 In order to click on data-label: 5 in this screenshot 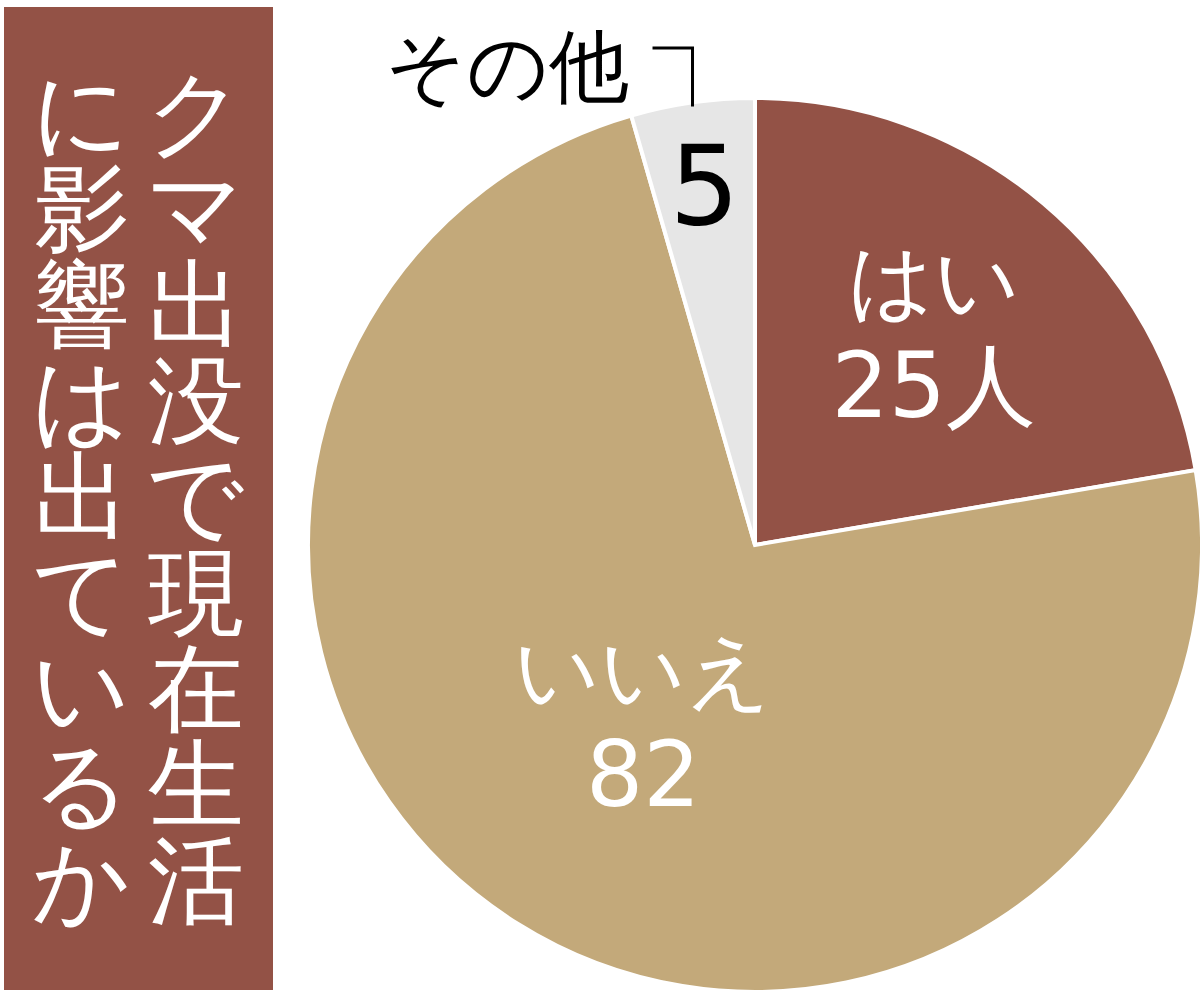, I will do `click(704, 186)`.